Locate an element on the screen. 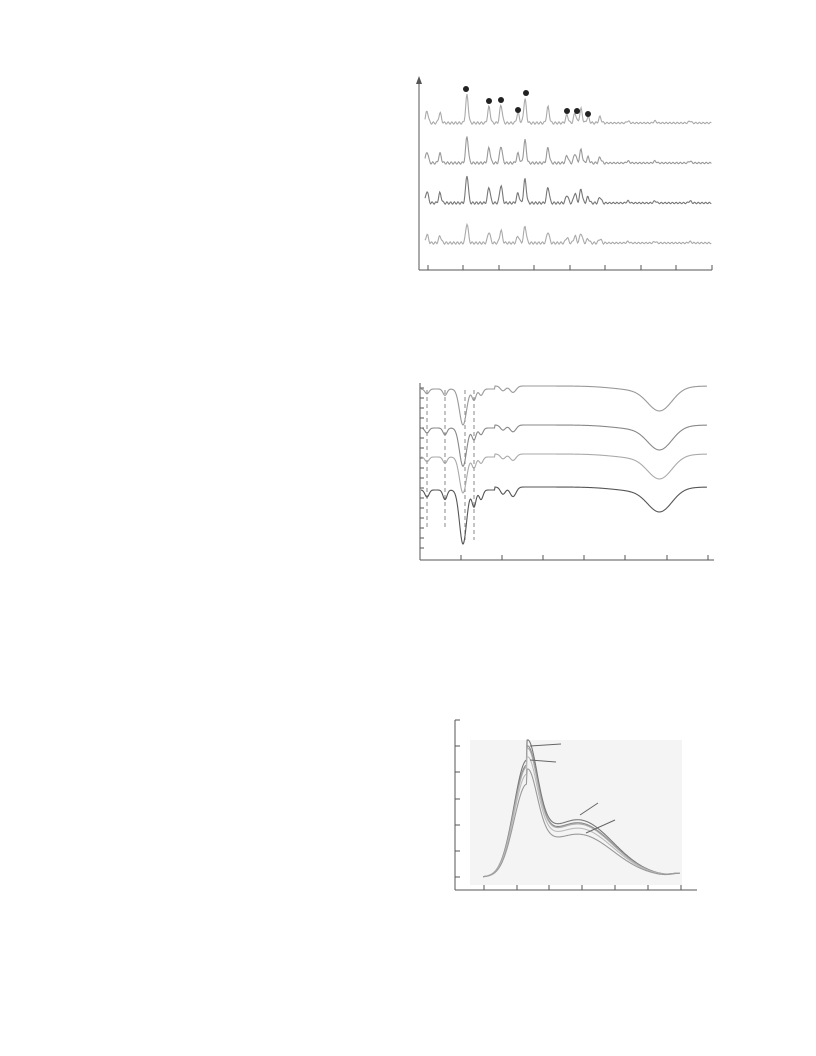 The height and width of the screenshot is (1056, 816). xrd-traces is located at coordinates (568, 169).